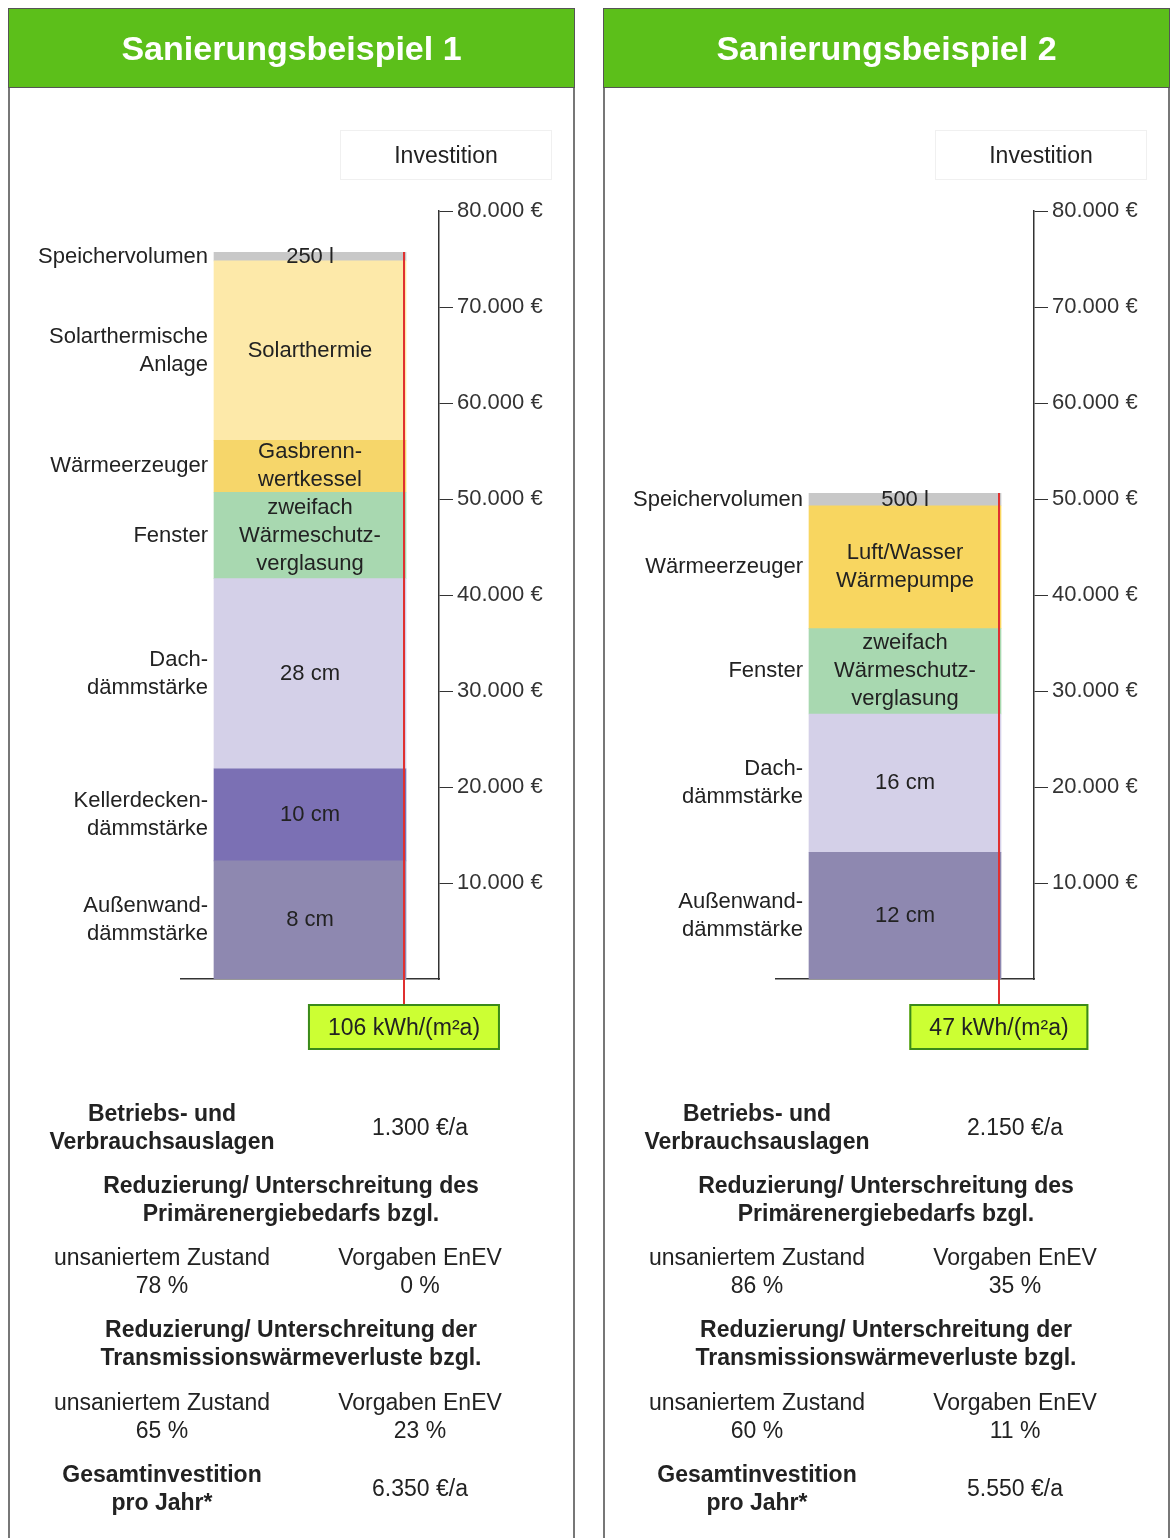 The image size is (1170, 1538). I want to click on annotation: 28 cm, so click(310, 672).